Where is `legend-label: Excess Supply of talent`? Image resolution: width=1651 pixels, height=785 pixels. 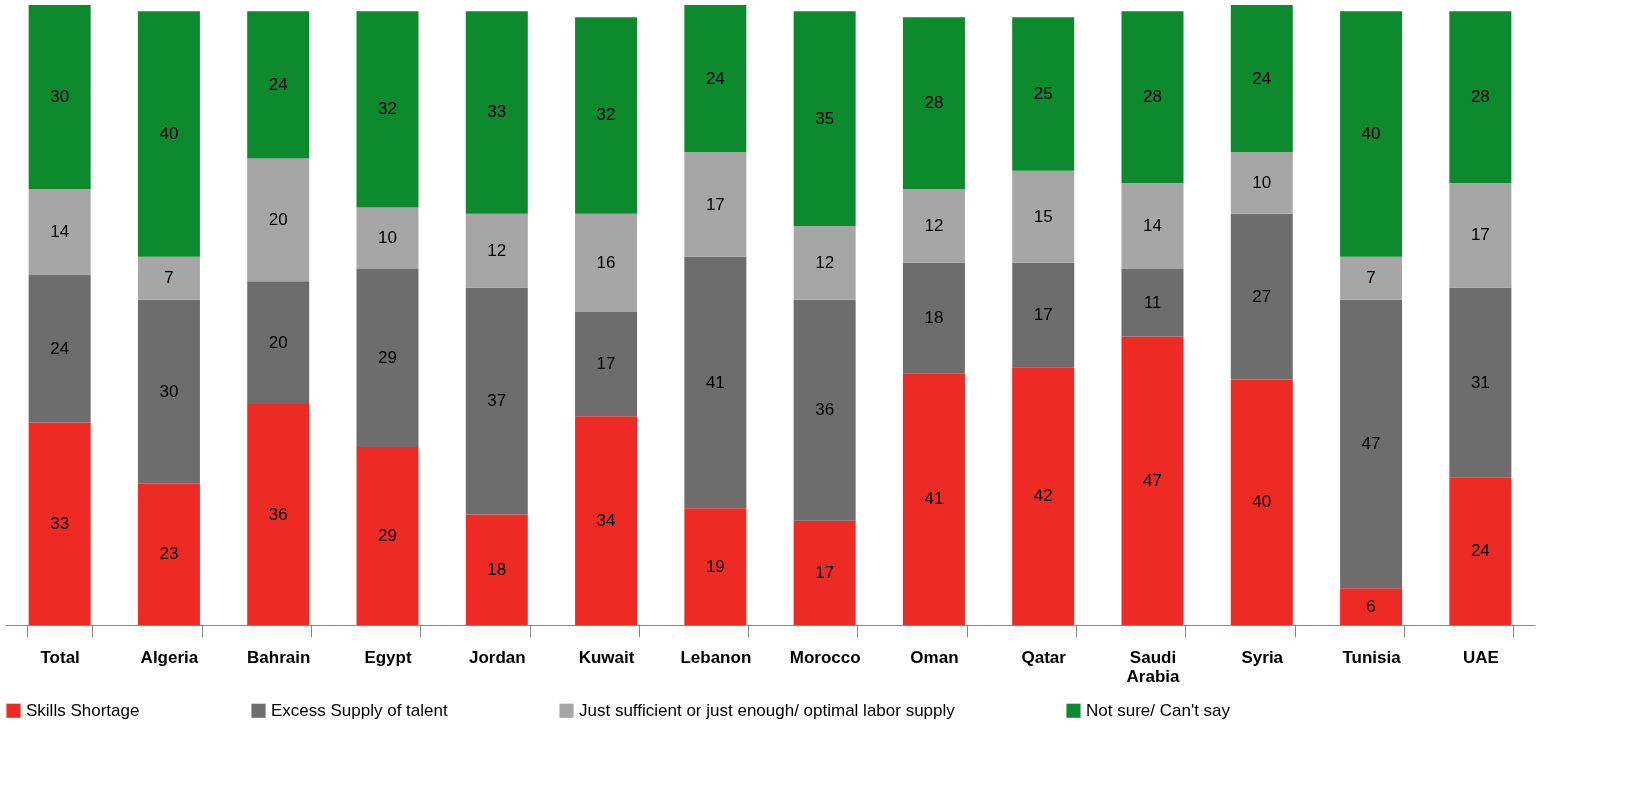
legend-label: Excess Supply of talent is located at coordinates (359, 710).